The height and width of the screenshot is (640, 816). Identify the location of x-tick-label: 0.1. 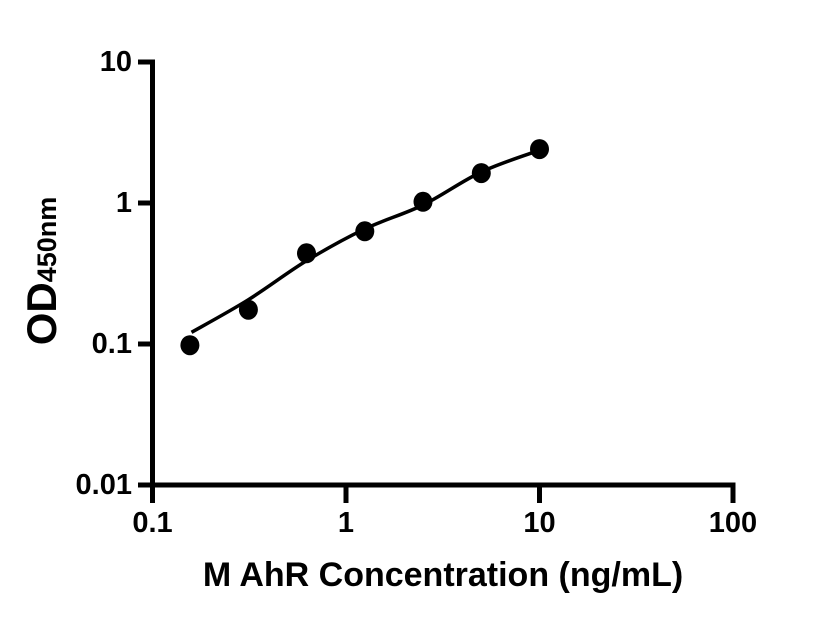
(152, 523).